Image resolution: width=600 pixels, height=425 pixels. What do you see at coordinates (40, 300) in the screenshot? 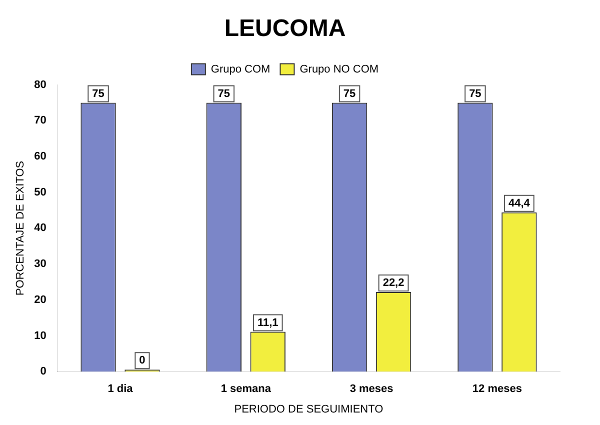
I see `y-tick-label: 20` at bounding box center [40, 300].